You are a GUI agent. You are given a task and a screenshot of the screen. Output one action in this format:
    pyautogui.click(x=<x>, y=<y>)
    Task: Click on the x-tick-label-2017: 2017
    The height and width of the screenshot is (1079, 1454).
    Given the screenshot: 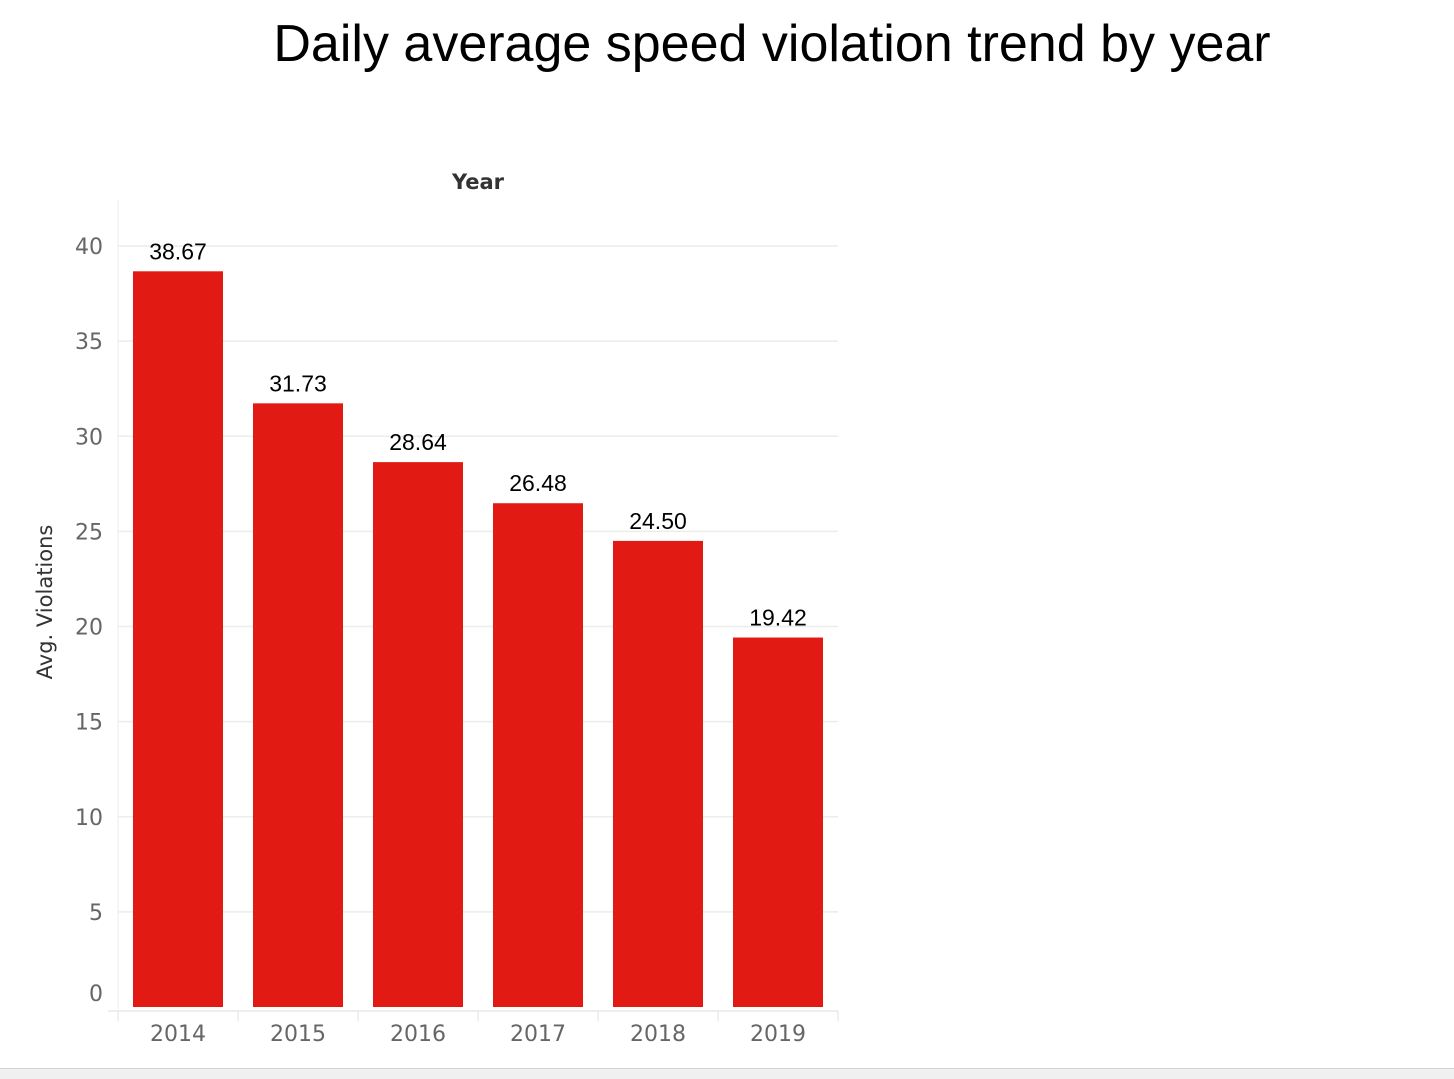 What is the action you would take?
    pyautogui.click(x=538, y=1034)
    